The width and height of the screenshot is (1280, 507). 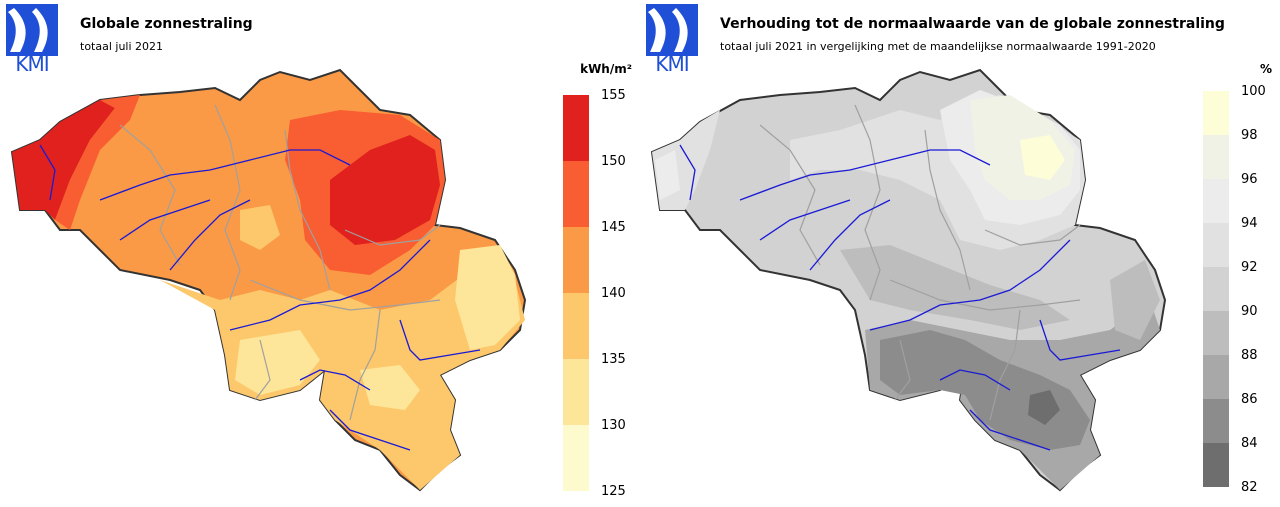 What do you see at coordinates (1044, 407) in the screenshot?
I see `zone-82-84-south` at bounding box center [1044, 407].